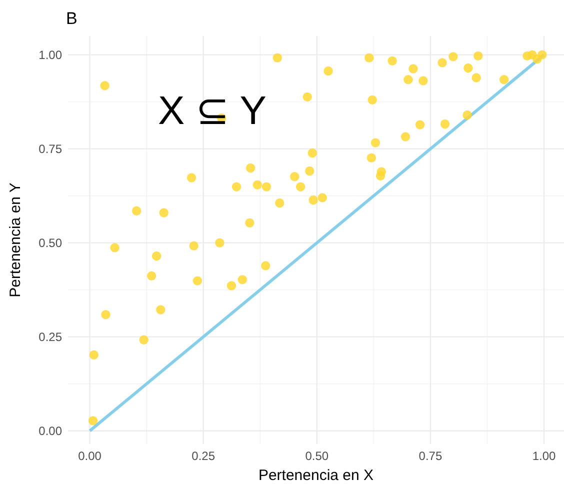 The image size is (564, 488). Describe the element at coordinates (72, 18) in the screenshot. I see `chart-title: B` at that location.